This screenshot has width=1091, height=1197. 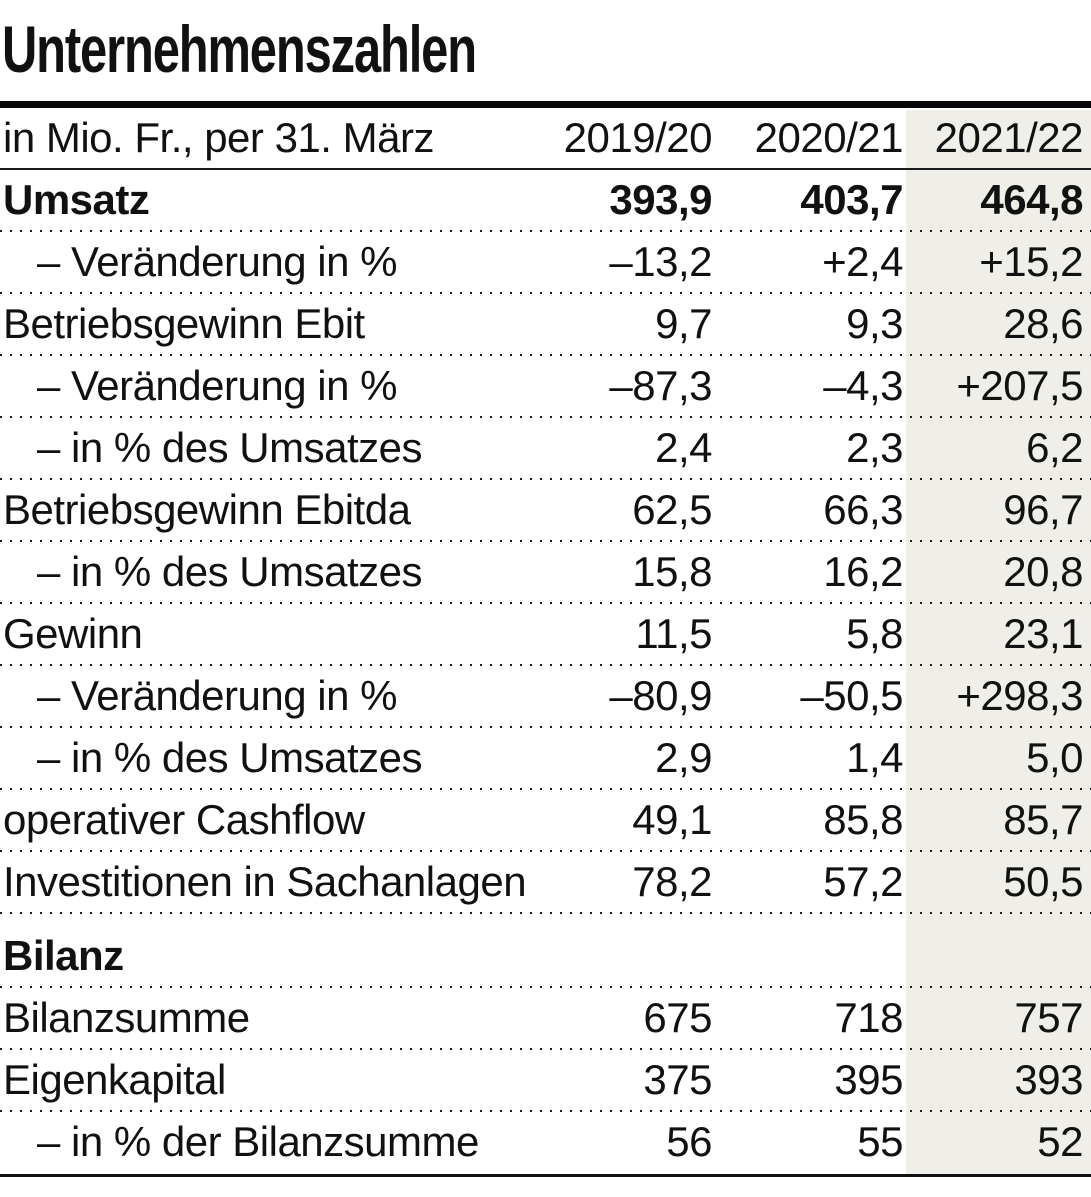 What do you see at coordinates (1054, 757) in the screenshot?
I see `row-value: 5,0` at bounding box center [1054, 757].